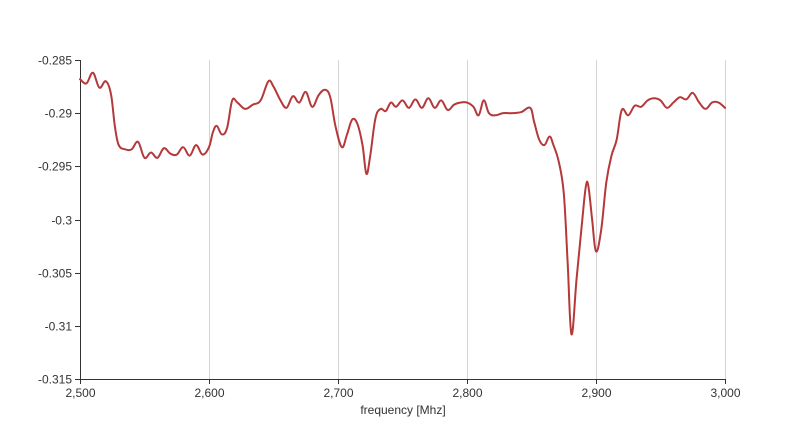 The width and height of the screenshot is (806, 445). What do you see at coordinates (209, 393) in the screenshot?
I see `x-tick-label: 2,600` at bounding box center [209, 393].